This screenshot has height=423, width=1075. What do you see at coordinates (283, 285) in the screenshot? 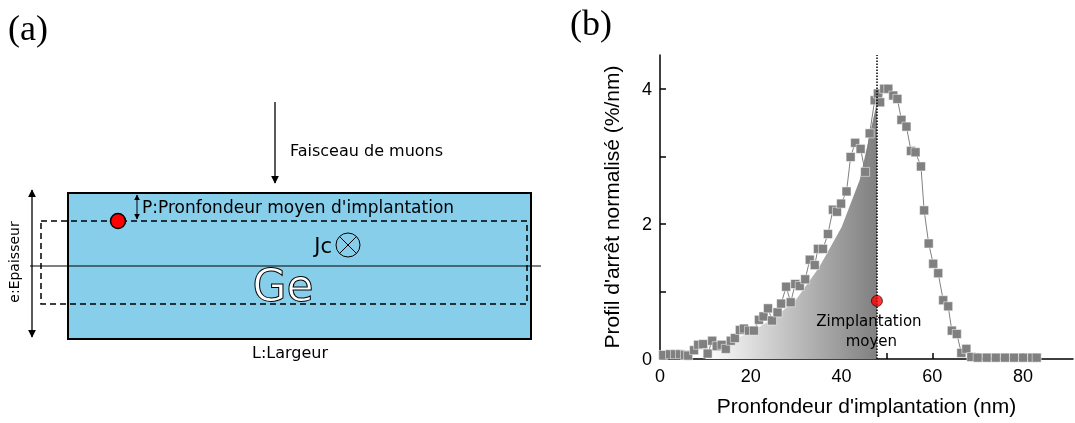
I see `text: Ge` at bounding box center [283, 285].